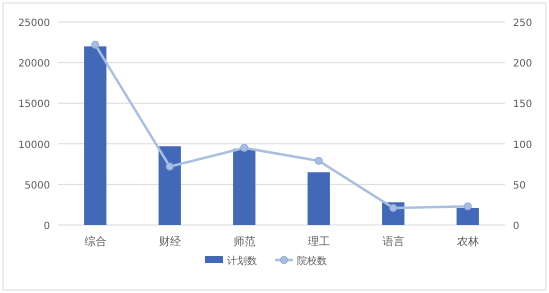  What do you see at coordinates (393, 241) in the screenshot?
I see `x-tick-label: 语言` at bounding box center [393, 241].